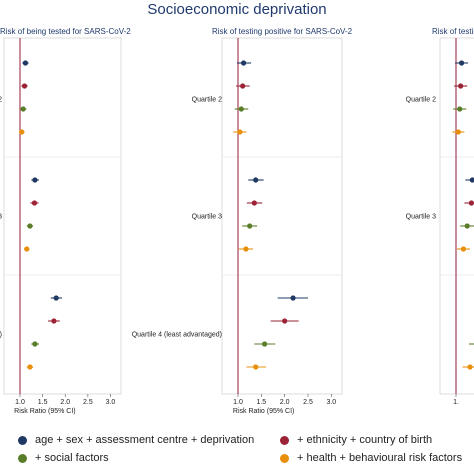  Describe the element at coordinates (65, 31) in the screenshot. I see `panel-title: Risk of being tested for SARS-CoV-2` at that location.